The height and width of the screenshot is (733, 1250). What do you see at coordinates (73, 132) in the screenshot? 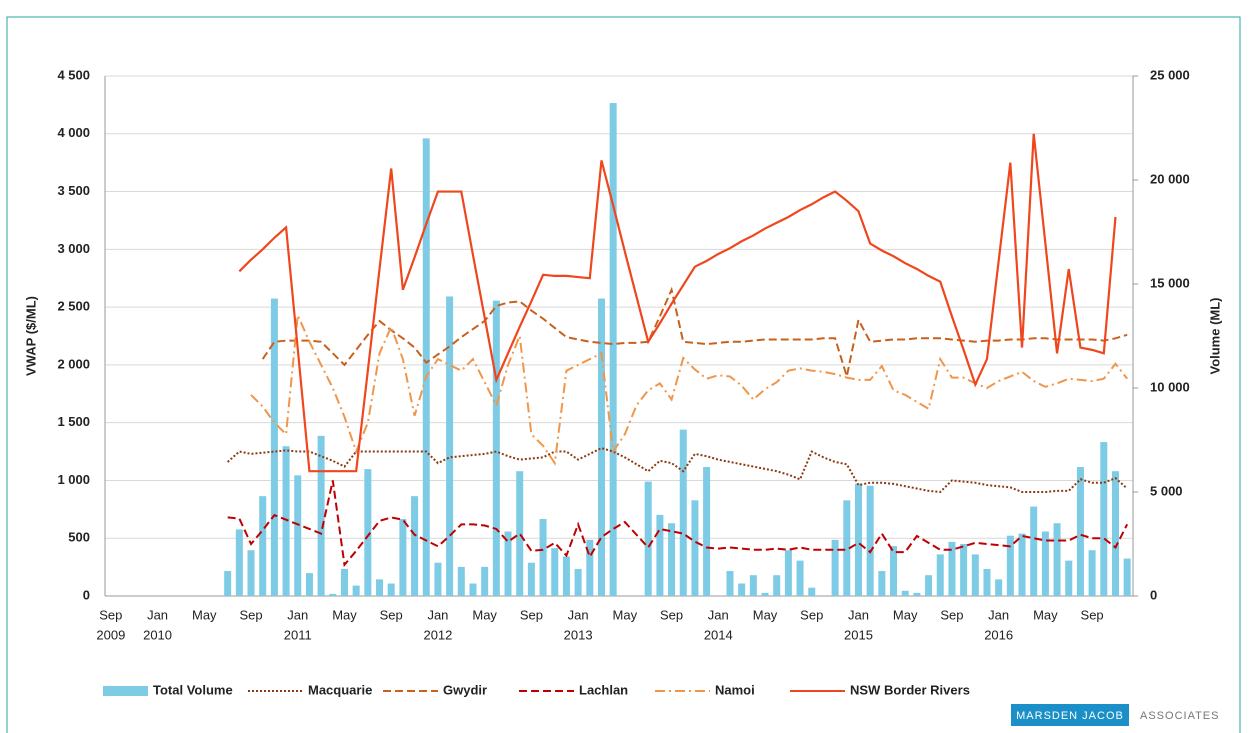
I see `y-tick-label: 4 000` at bounding box center [73, 132].